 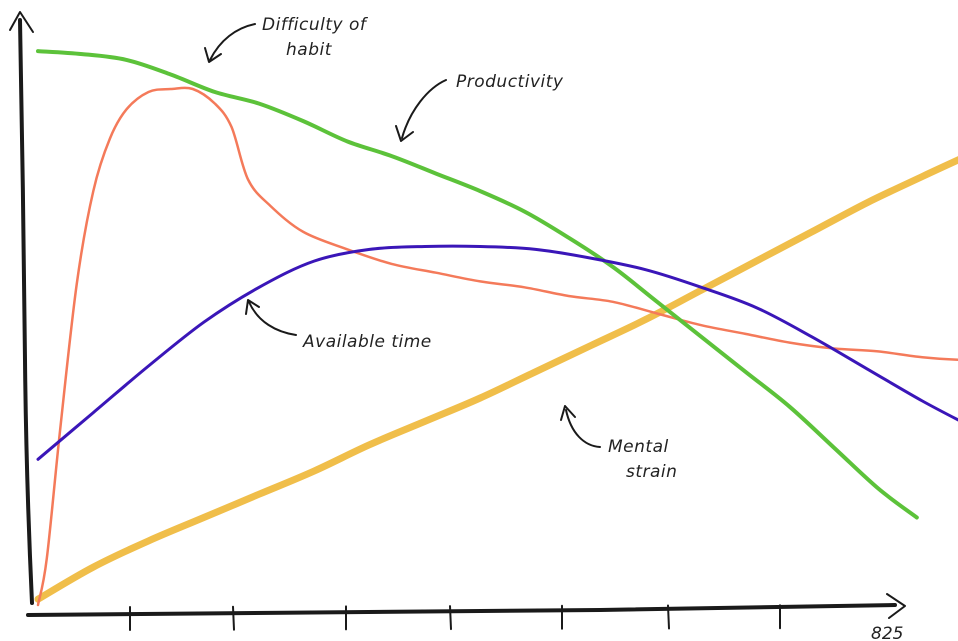 What do you see at coordinates (213, 55) in the screenshot?
I see `arrowhead-difficulty` at bounding box center [213, 55].